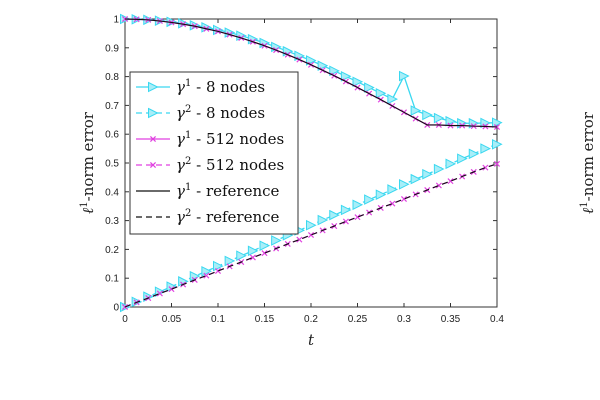  I want to click on x-tick-label: 0, so click(125, 319).